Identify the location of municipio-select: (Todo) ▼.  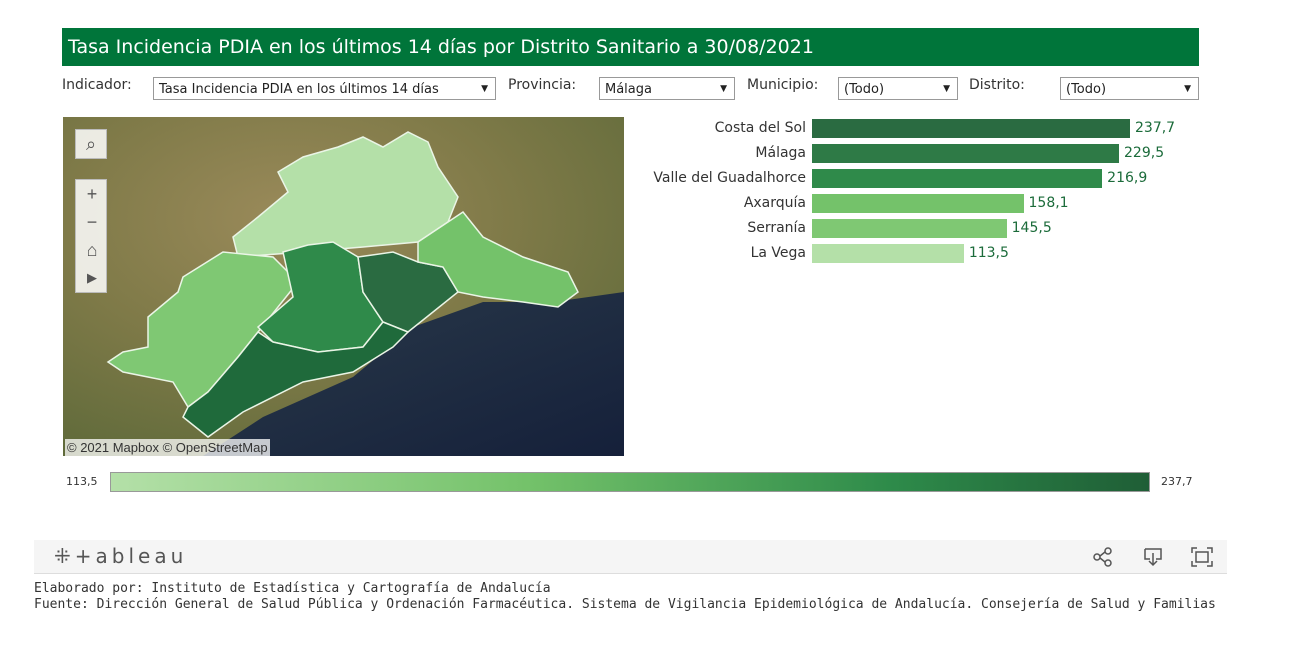
(898, 88).